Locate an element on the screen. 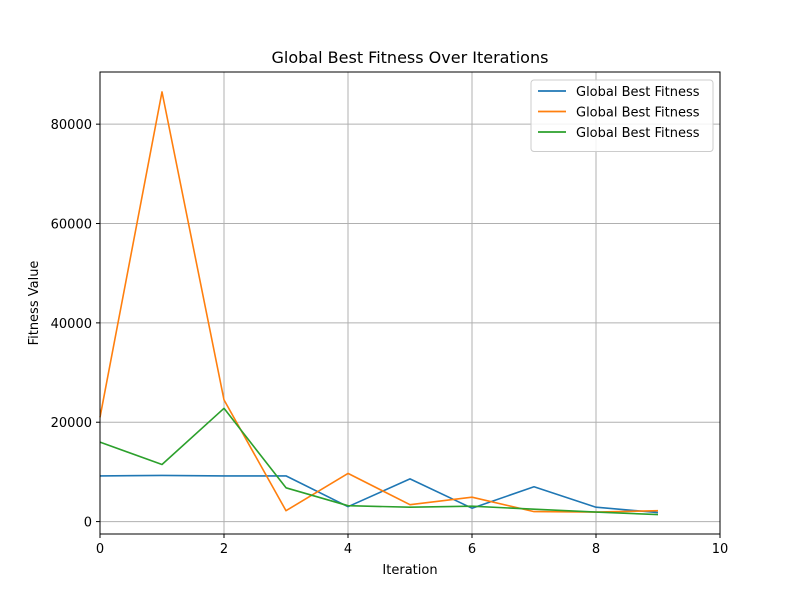 The width and height of the screenshot is (800, 600). y-tick-label: 60000 is located at coordinates (71, 225).